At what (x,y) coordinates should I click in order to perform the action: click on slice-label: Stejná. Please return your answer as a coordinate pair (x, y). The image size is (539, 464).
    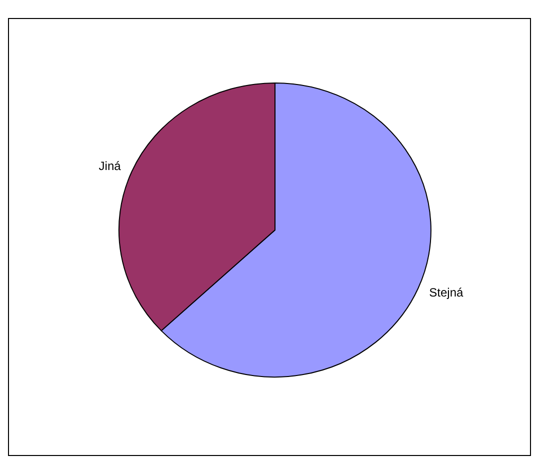
    Looking at the image, I should click on (446, 292).